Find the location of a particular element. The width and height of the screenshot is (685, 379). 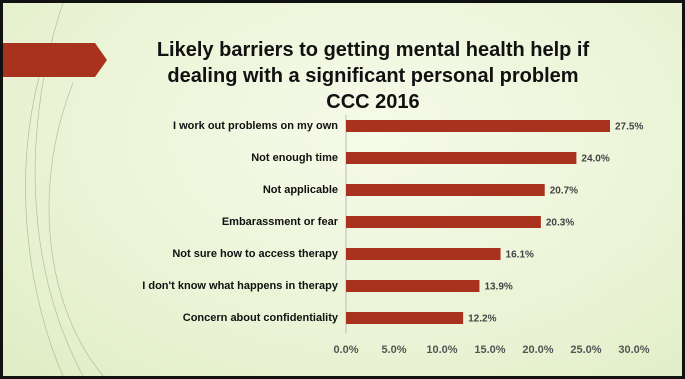

chart-subtitle: CCC 2016 is located at coordinates (373, 102).